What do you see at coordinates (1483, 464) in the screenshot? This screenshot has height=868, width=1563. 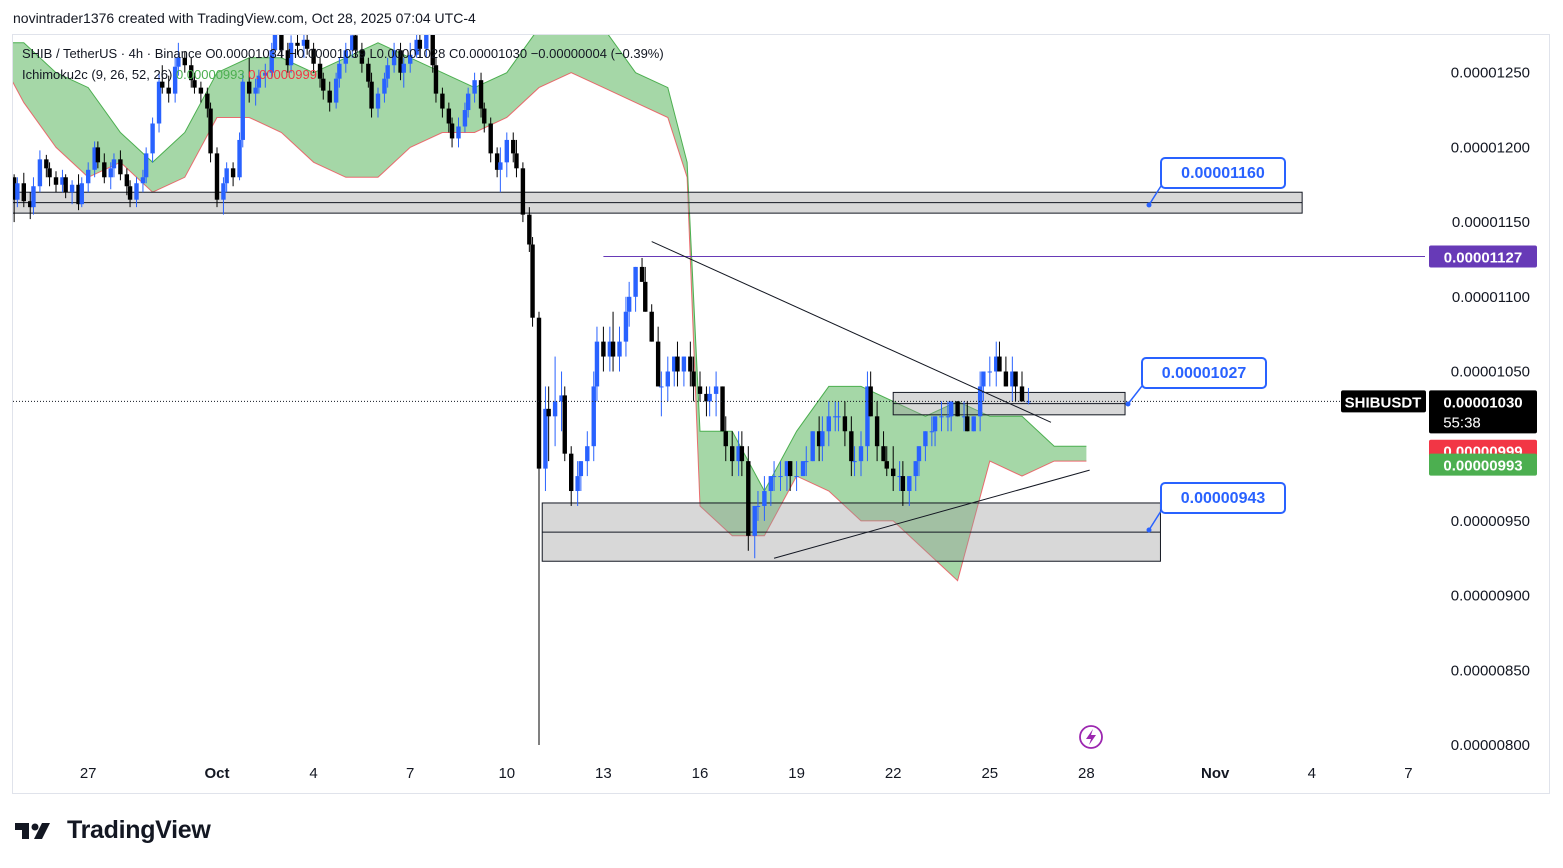 I see `ichimoku-b-tag` at bounding box center [1483, 464].